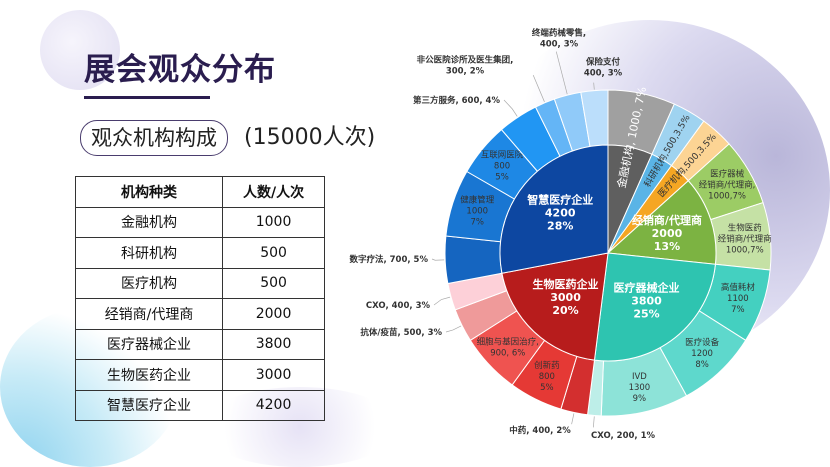 The height and width of the screenshot is (467, 830). I want to click on data-label: 智慧医疗企业 4200 28%, so click(560, 212).